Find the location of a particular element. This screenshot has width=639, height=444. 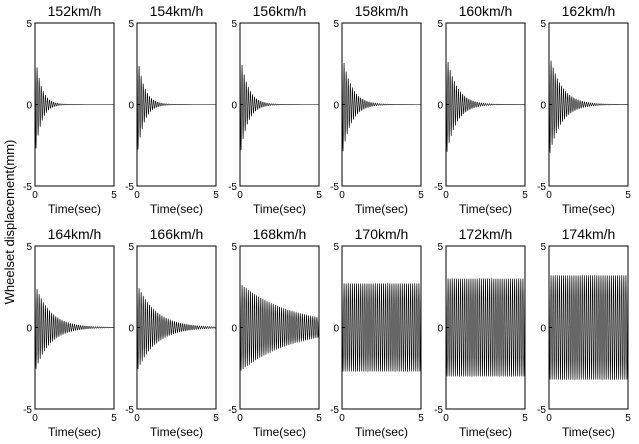

chart-title: 152km/h is located at coordinates (75, 11).